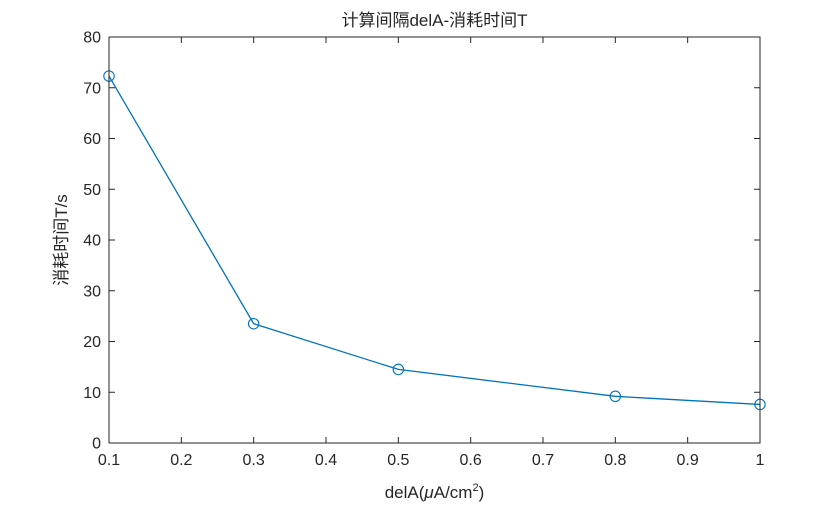  Describe the element at coordinates (428, 492) in the screenshot. I see `x-axis-label-mu: μ` at that location.